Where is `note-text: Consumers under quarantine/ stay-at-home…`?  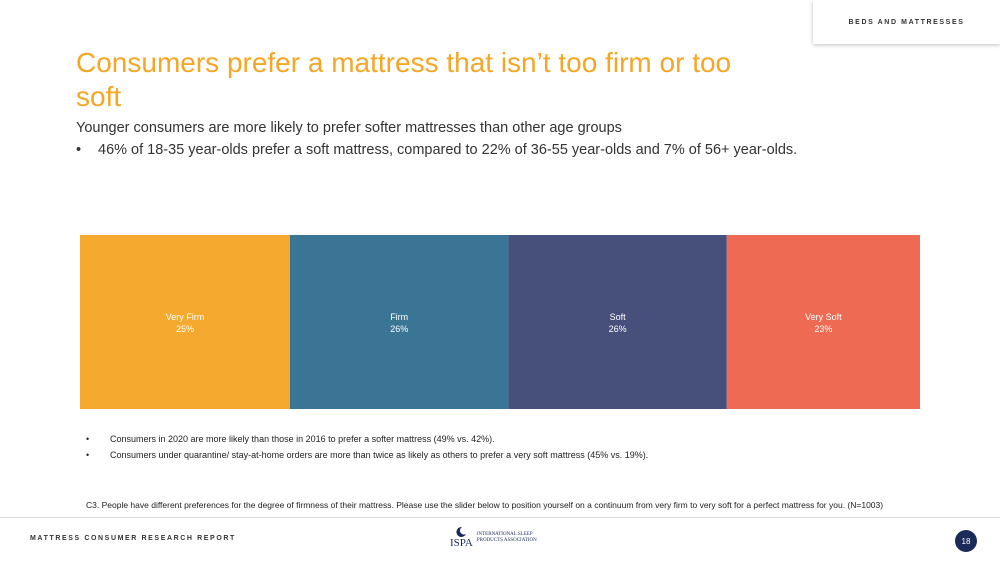 note-text: Consumers under quarantine/ stay-at-home… is located at coordinates (379, 455).